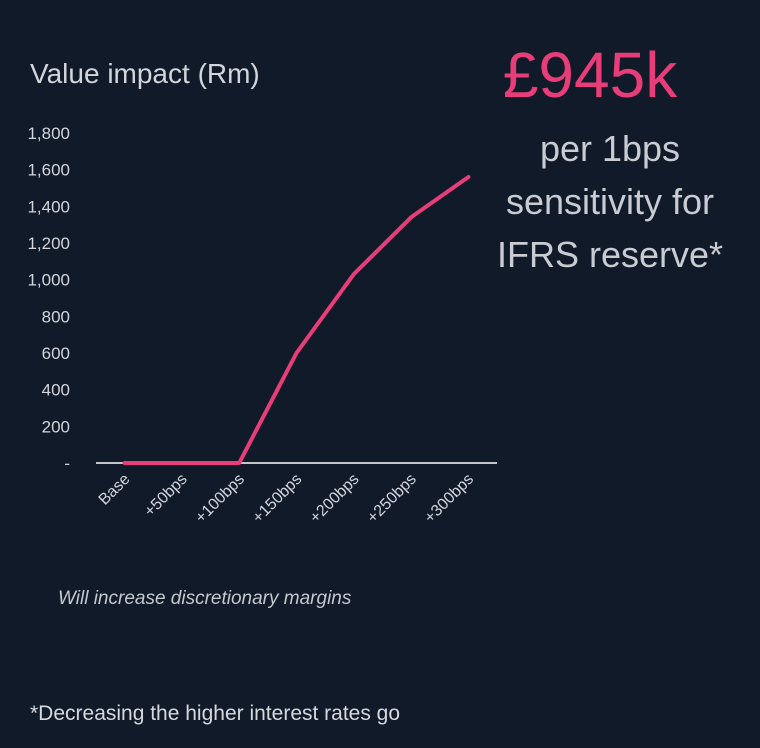 The height and width of the screenshot is (748, 760). I want to click on x-tick-label: +250bps, so click(392, 499).